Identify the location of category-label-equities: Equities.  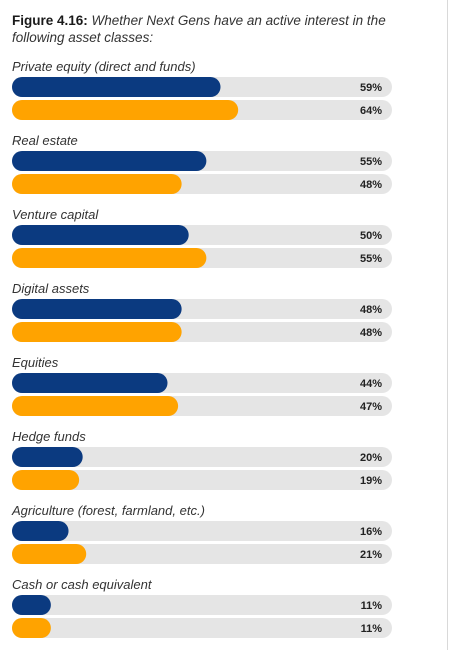
(35, 362).